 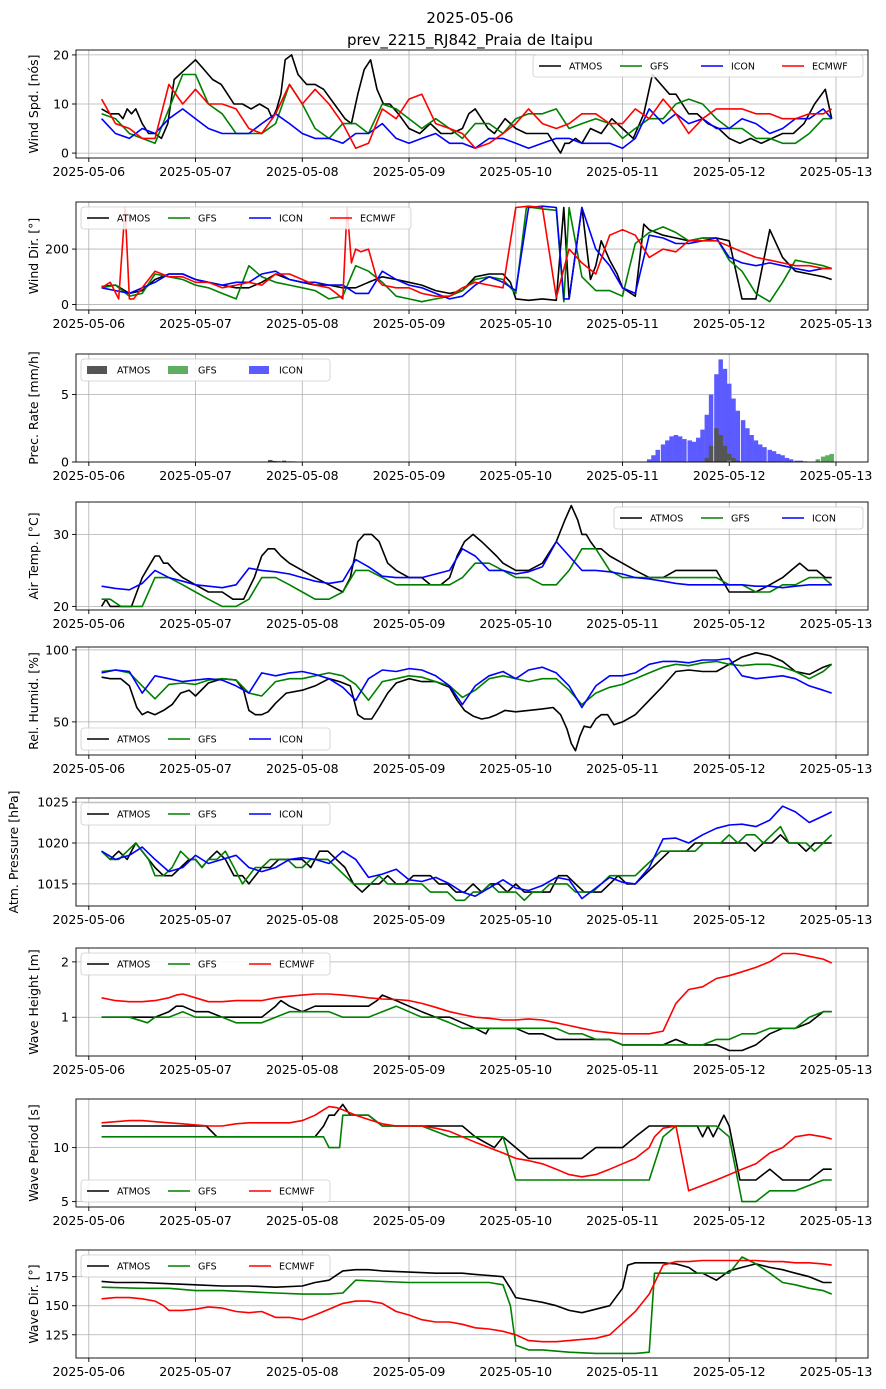 I want to click on atmospheric-pressure-legend: ATMOS GFS ICON, so click(x=205, y=814).